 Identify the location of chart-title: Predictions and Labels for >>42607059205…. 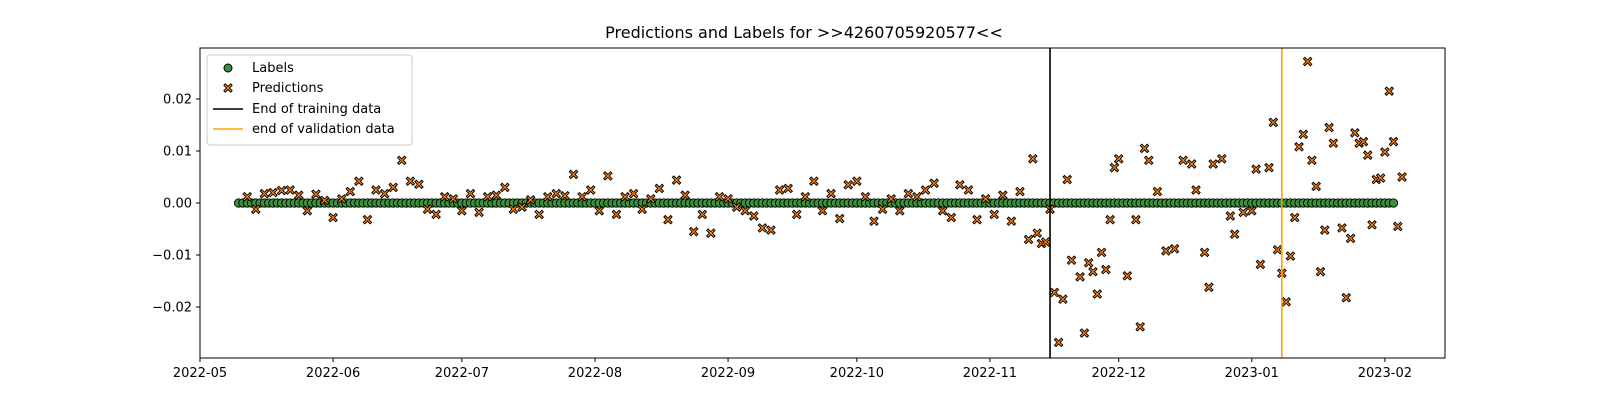
(804, 32).